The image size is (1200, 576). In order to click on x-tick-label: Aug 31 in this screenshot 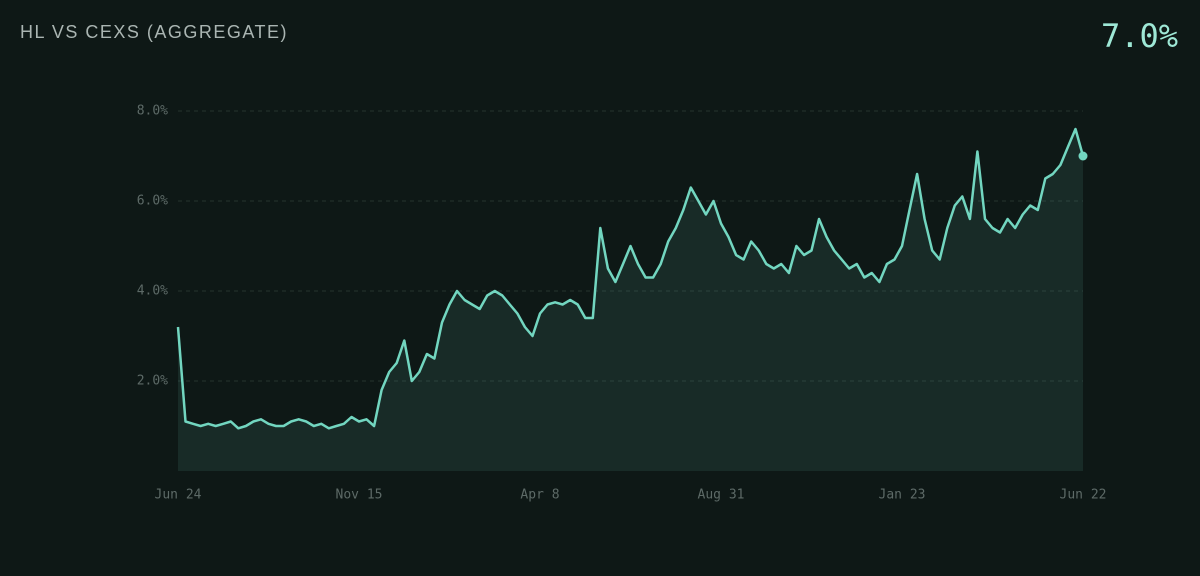, I will do `click(721, 495)`.